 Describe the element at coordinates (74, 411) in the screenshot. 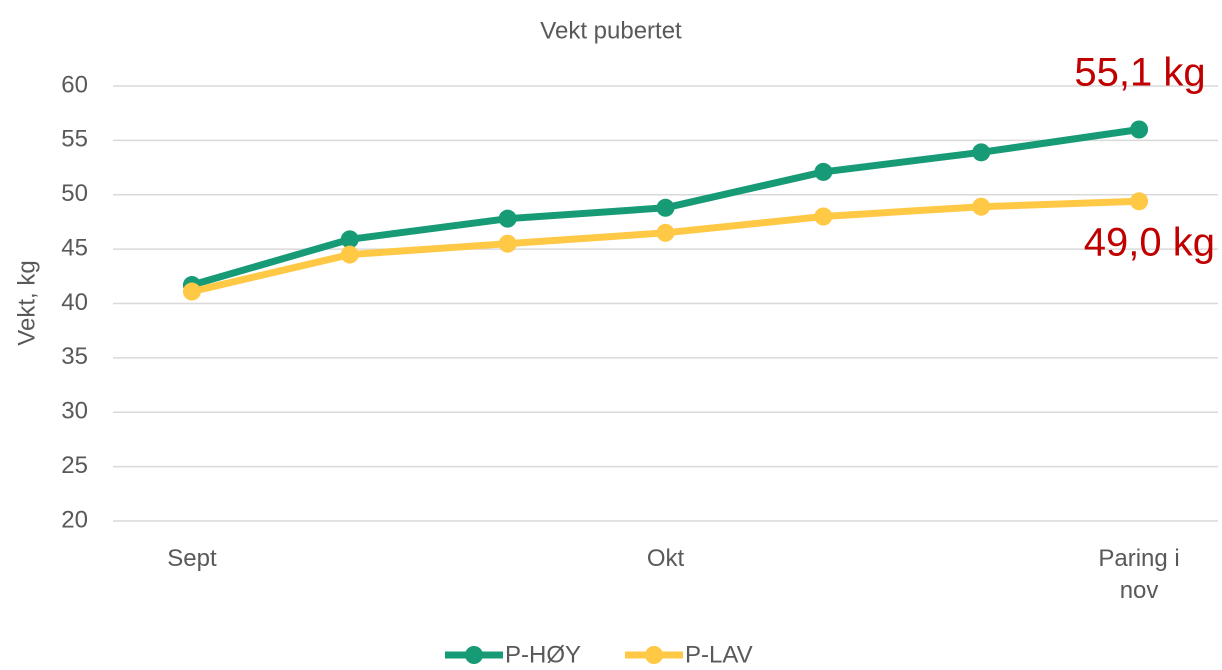

I see `y-tick-label: 30` at that location.